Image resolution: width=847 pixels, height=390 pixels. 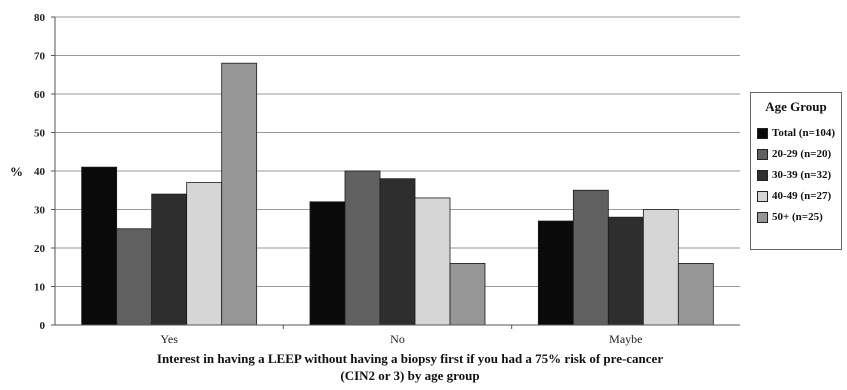 I want to click on legend-title: Age Group, so click(x=796, y=106).